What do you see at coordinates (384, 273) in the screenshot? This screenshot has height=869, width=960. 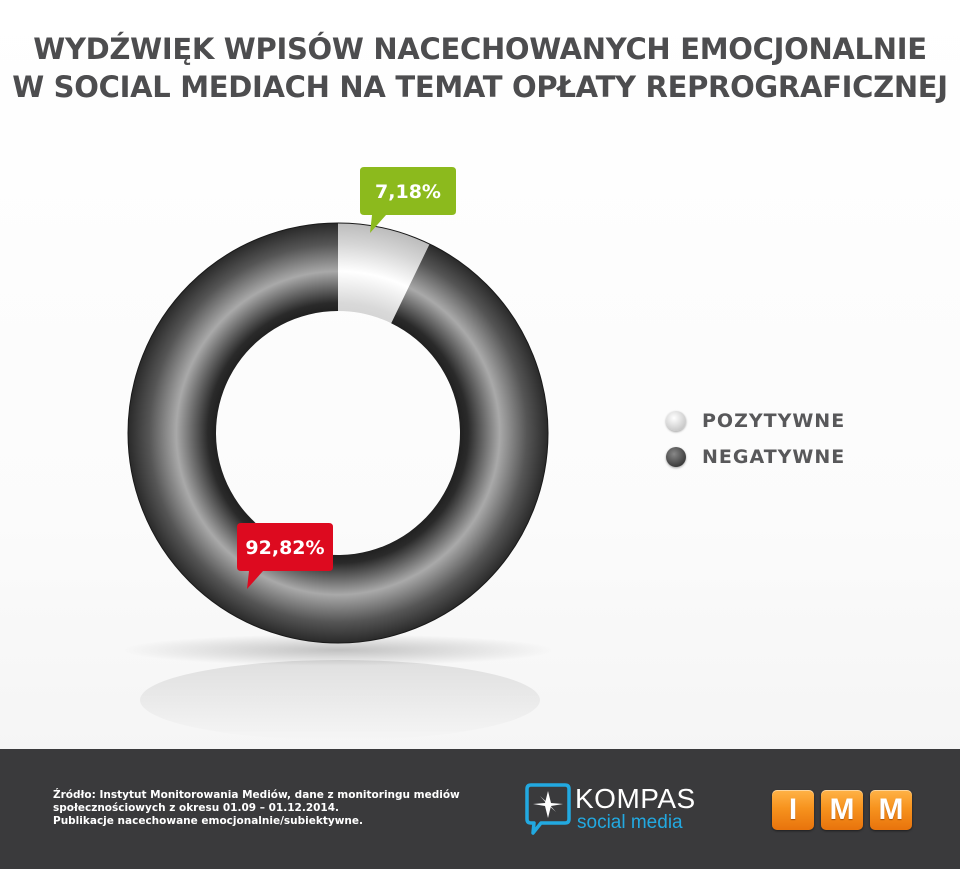 I see `pie-slice-pozytywne` at bounding box center [384, 273].